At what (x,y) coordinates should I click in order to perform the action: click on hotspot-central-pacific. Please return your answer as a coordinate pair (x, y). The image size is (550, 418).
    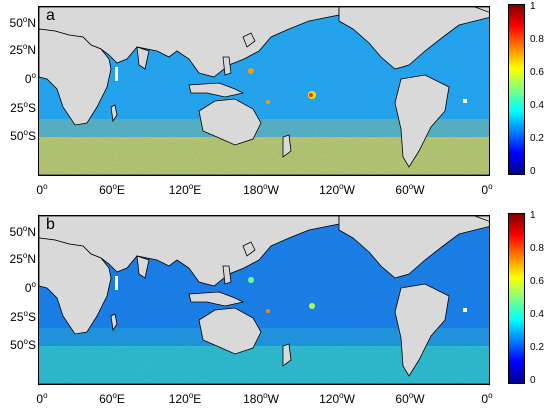
    Looking at the image, I should click on (268, 311).